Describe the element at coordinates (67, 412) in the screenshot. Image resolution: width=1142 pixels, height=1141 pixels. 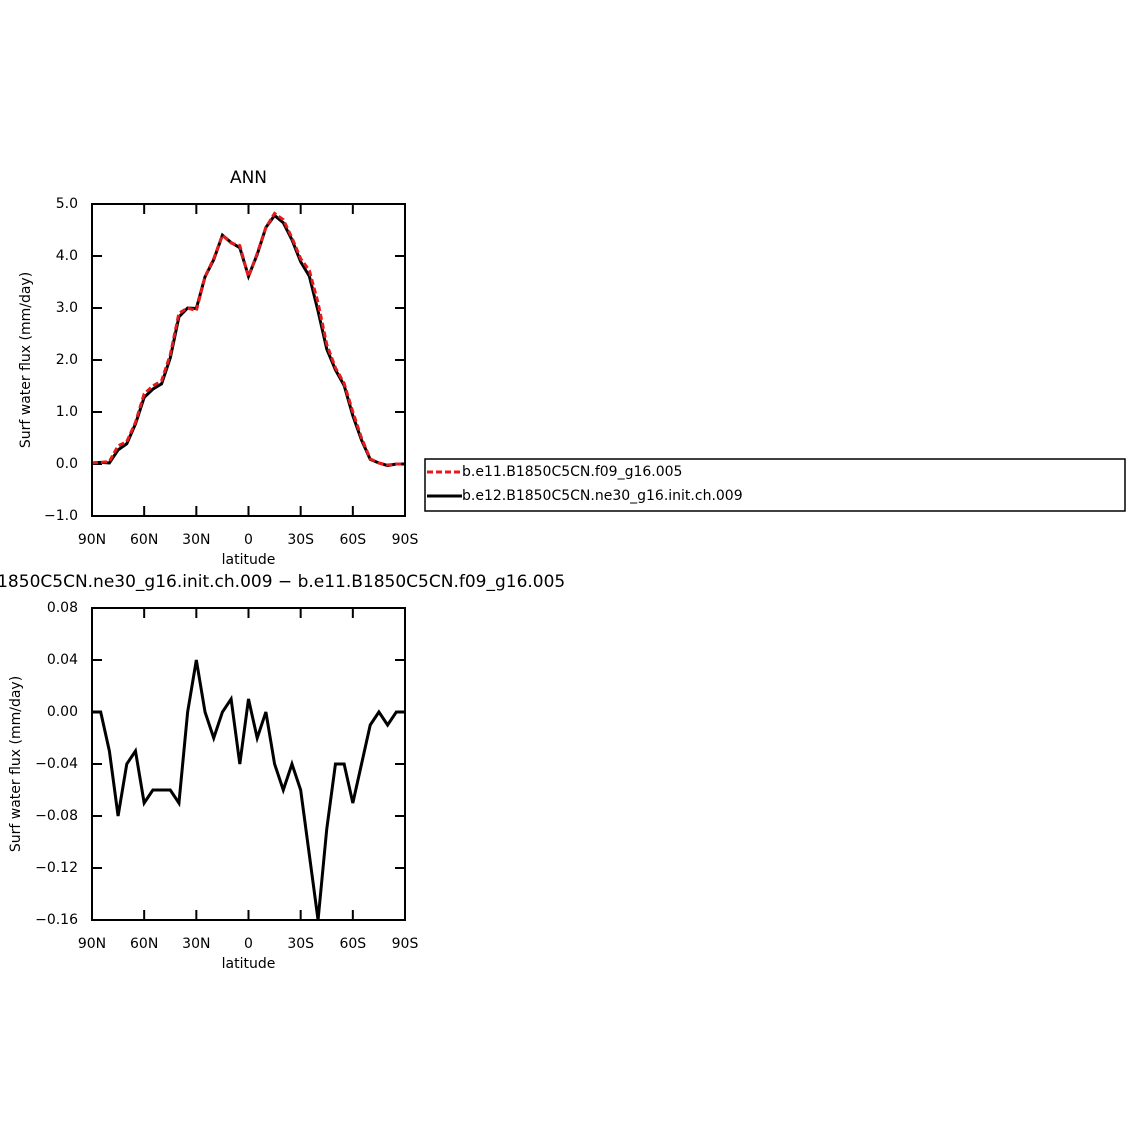
I see `y-tick-label: 1.0` at that location.